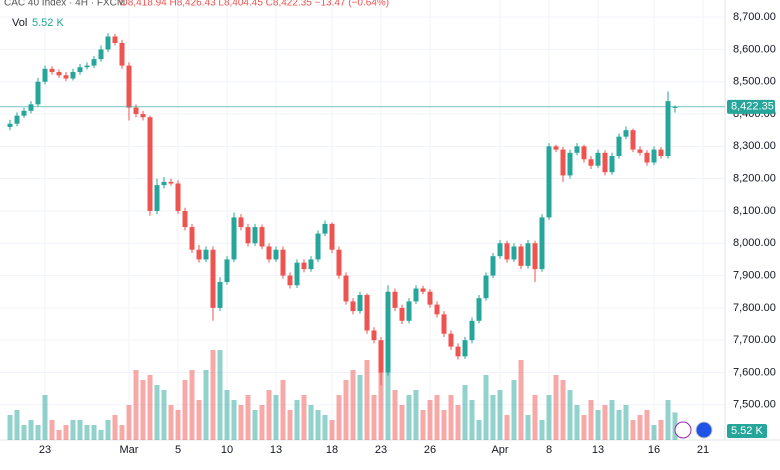 The height and width of the screenshot is (470, 780). I want to click on header-title: CAC 40 Index · 4H · FXCM, so click(64, 4).